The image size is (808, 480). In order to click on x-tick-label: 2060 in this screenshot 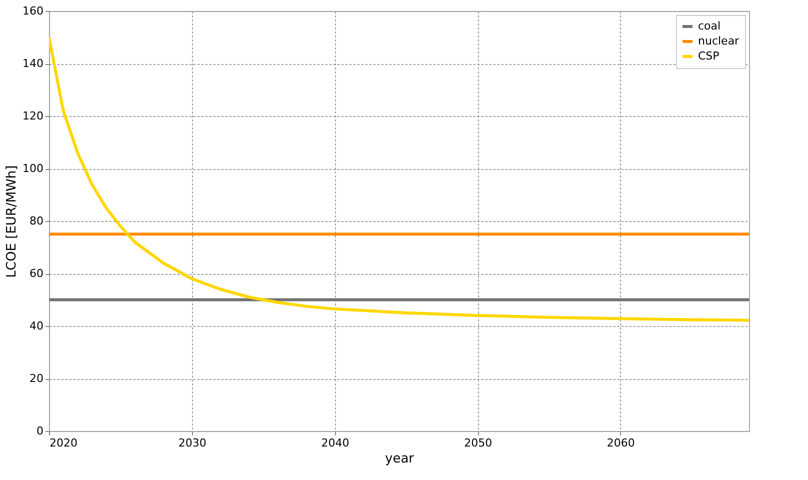, I will do `click(620, 443)`.